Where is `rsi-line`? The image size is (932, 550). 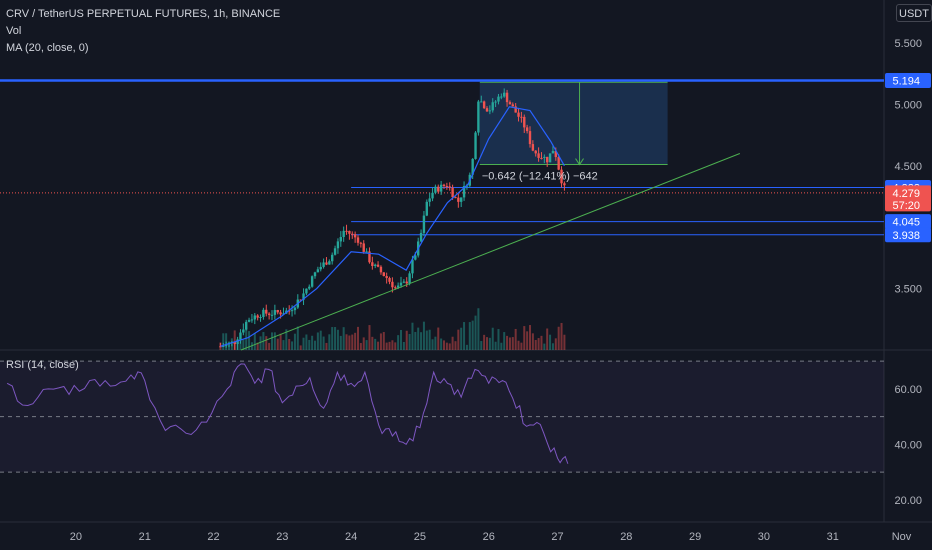 rsi-line is located at coordinates (287, 413).